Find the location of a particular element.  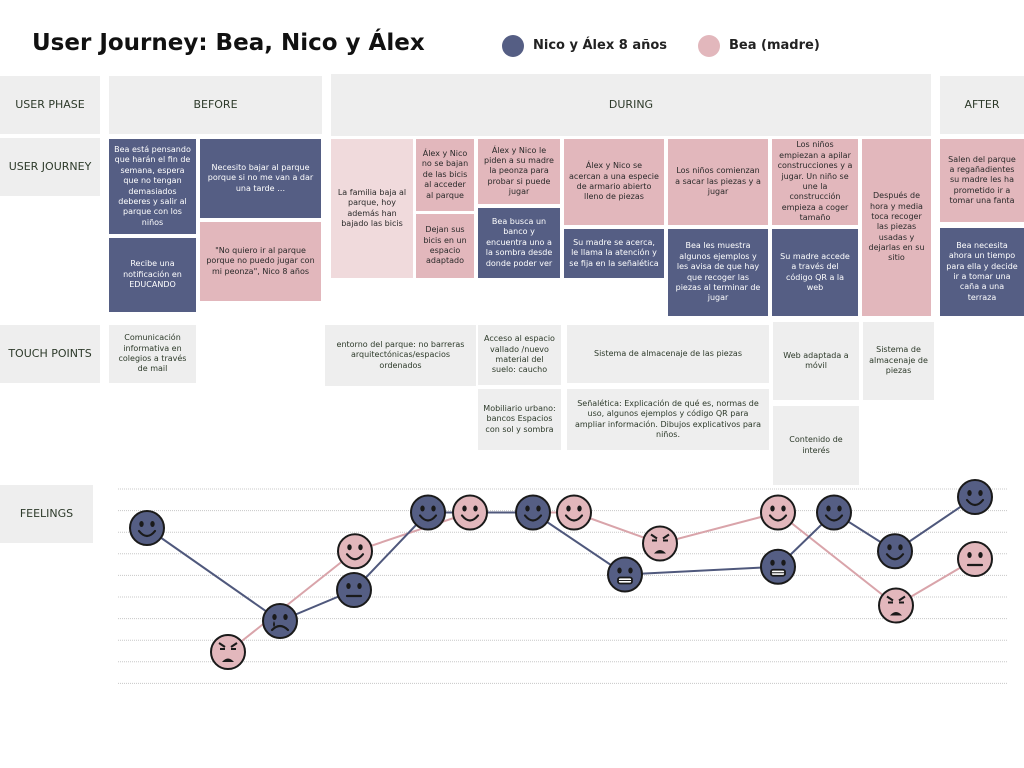

row-label-user-phase: USER PHASE is located at coordinates (50, 105).